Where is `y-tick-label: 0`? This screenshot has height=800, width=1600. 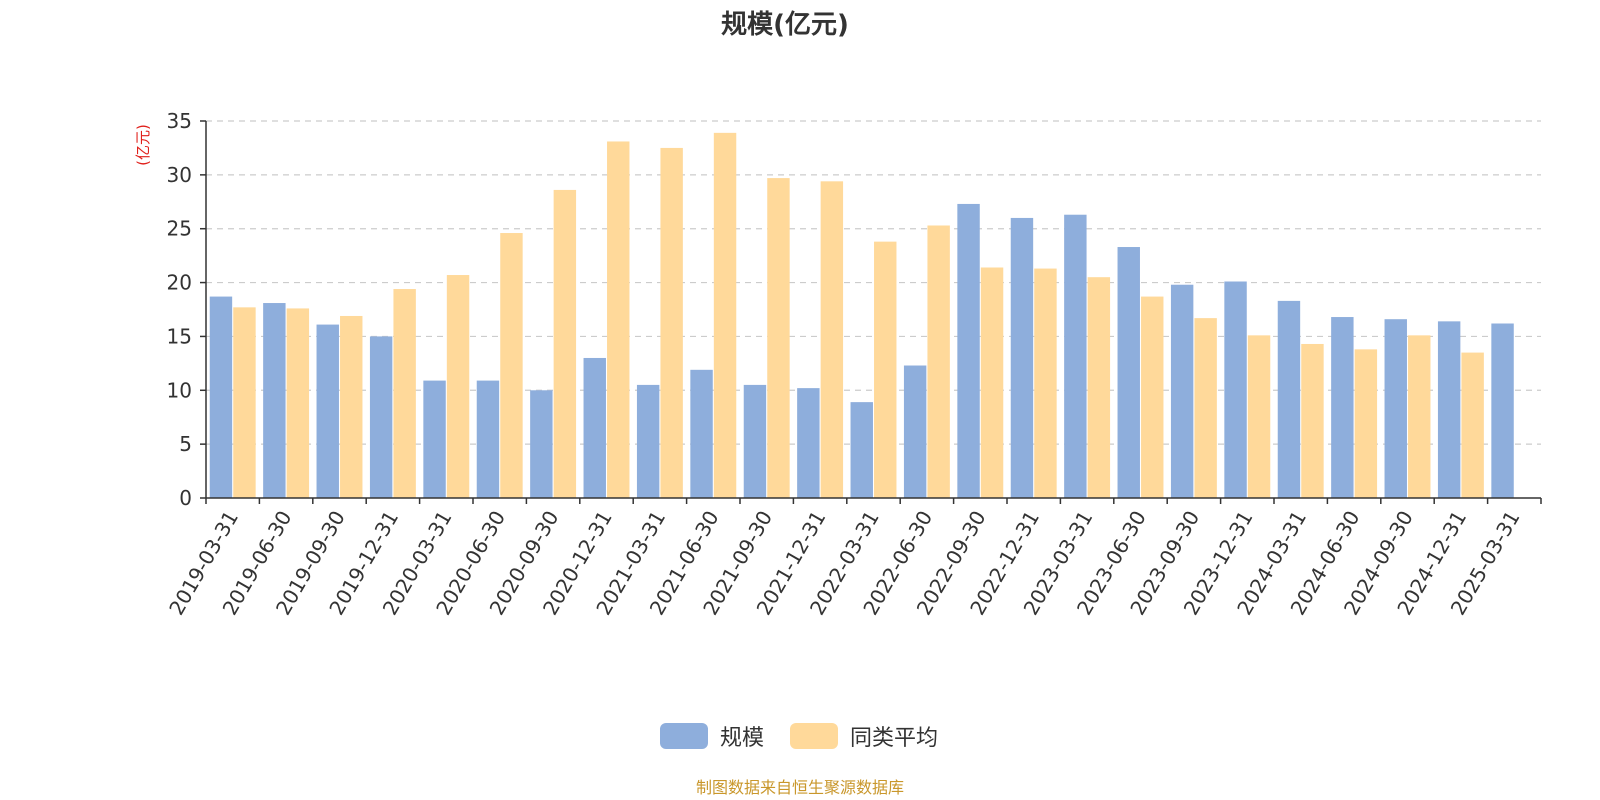 y-tick-label: 0 is located at coordinates (185, 498).